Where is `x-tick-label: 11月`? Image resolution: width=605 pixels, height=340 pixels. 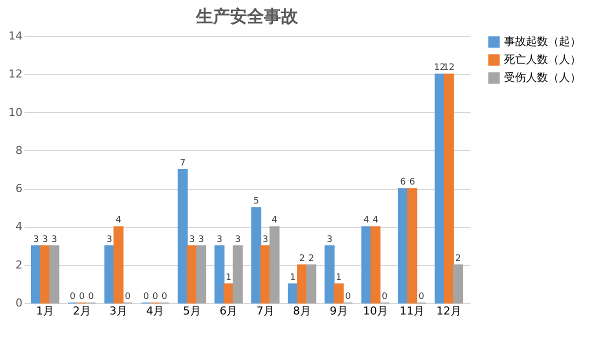 x-tick-label: 11月 is located at coordinates (412, 311).